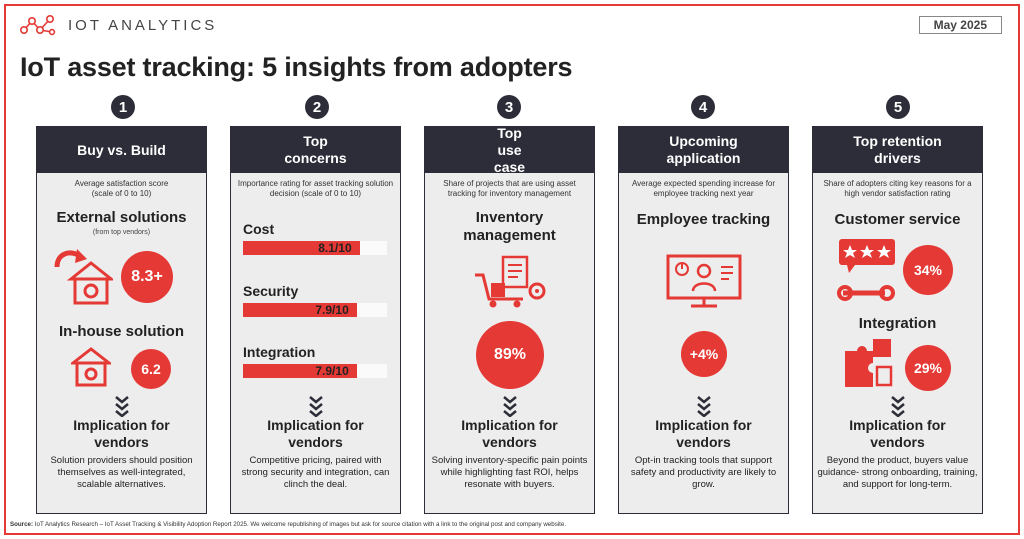 Image resolution: width=1024 pixels, height=539 pixels. Describe the element at coordinates (300, 371) in the screenshot. I see `bar-integration: 7.9/10` at that location.